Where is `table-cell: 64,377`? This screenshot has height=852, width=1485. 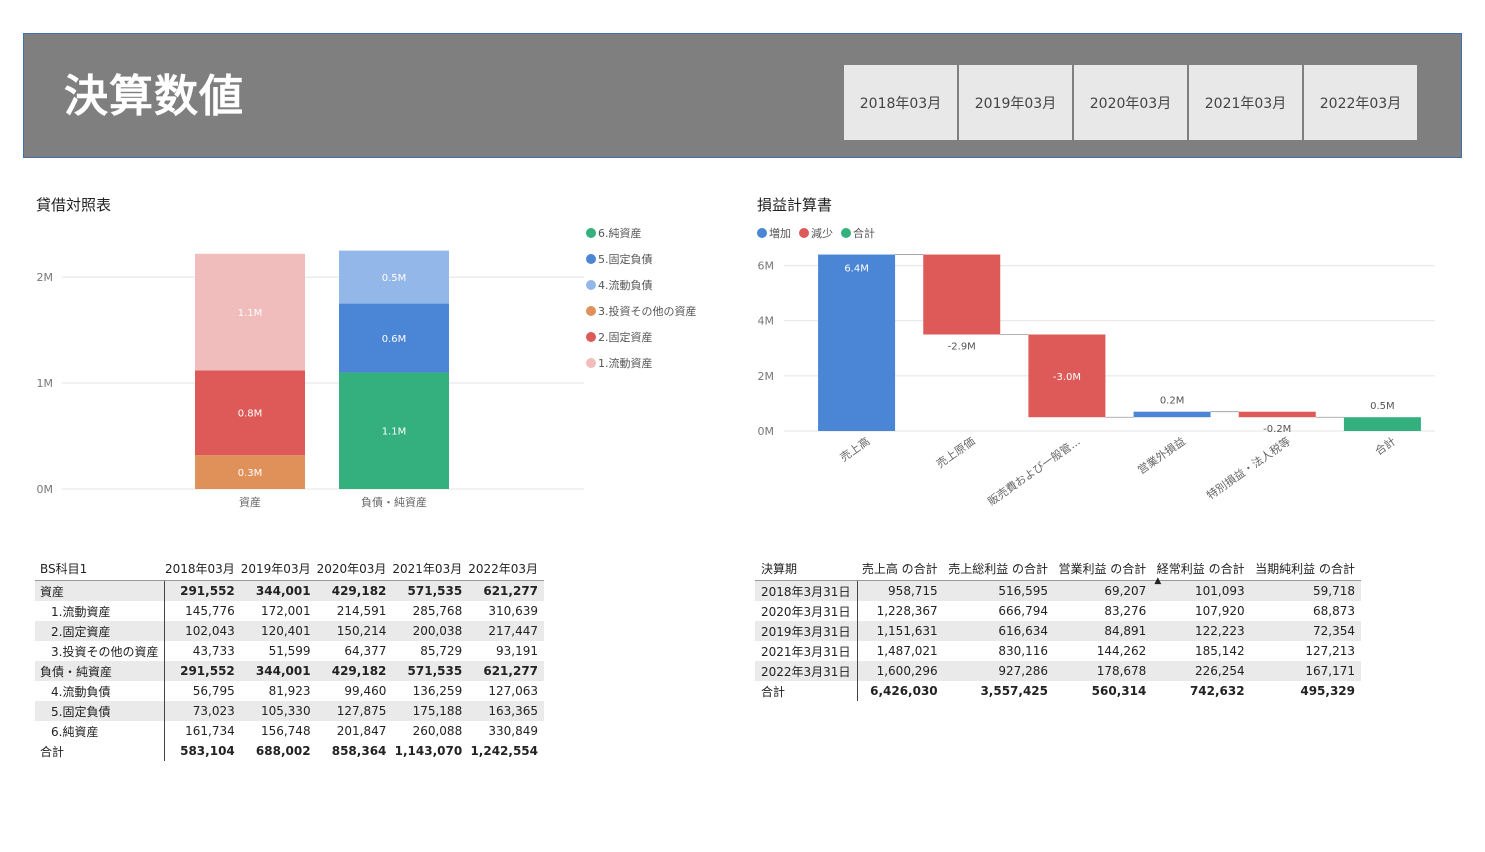
table-cell: 64,377 is located at coordinates (365, 651).